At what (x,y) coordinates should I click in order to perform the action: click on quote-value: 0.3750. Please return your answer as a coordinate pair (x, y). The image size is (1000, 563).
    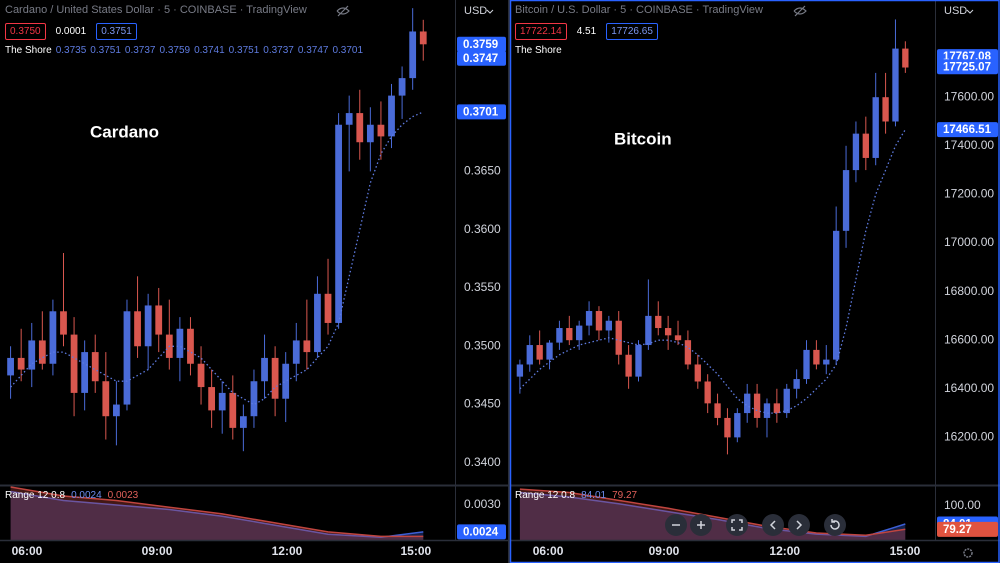
    Looking at the image, I should click on (25, 31).